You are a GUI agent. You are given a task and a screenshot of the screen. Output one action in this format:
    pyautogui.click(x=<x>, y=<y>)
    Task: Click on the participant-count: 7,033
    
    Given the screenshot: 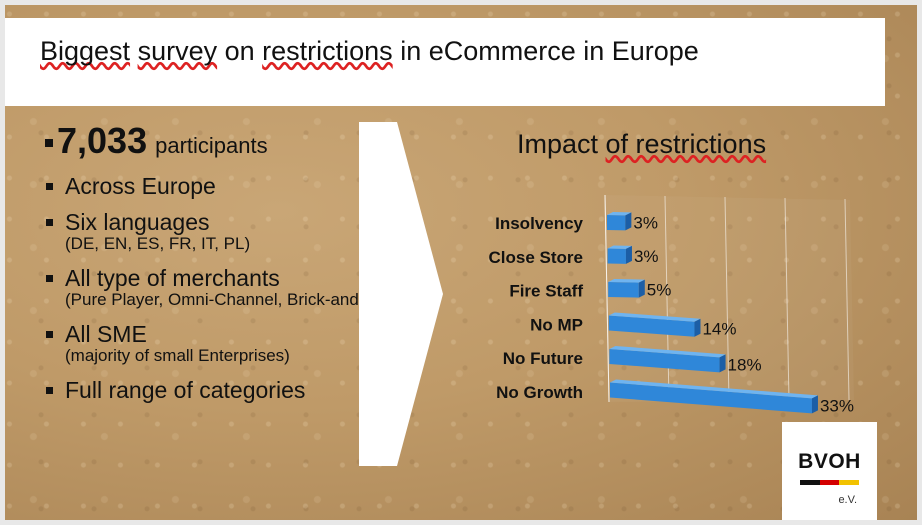 What is the action you would take?
    pyautogui.click(x=102, y=140)
    